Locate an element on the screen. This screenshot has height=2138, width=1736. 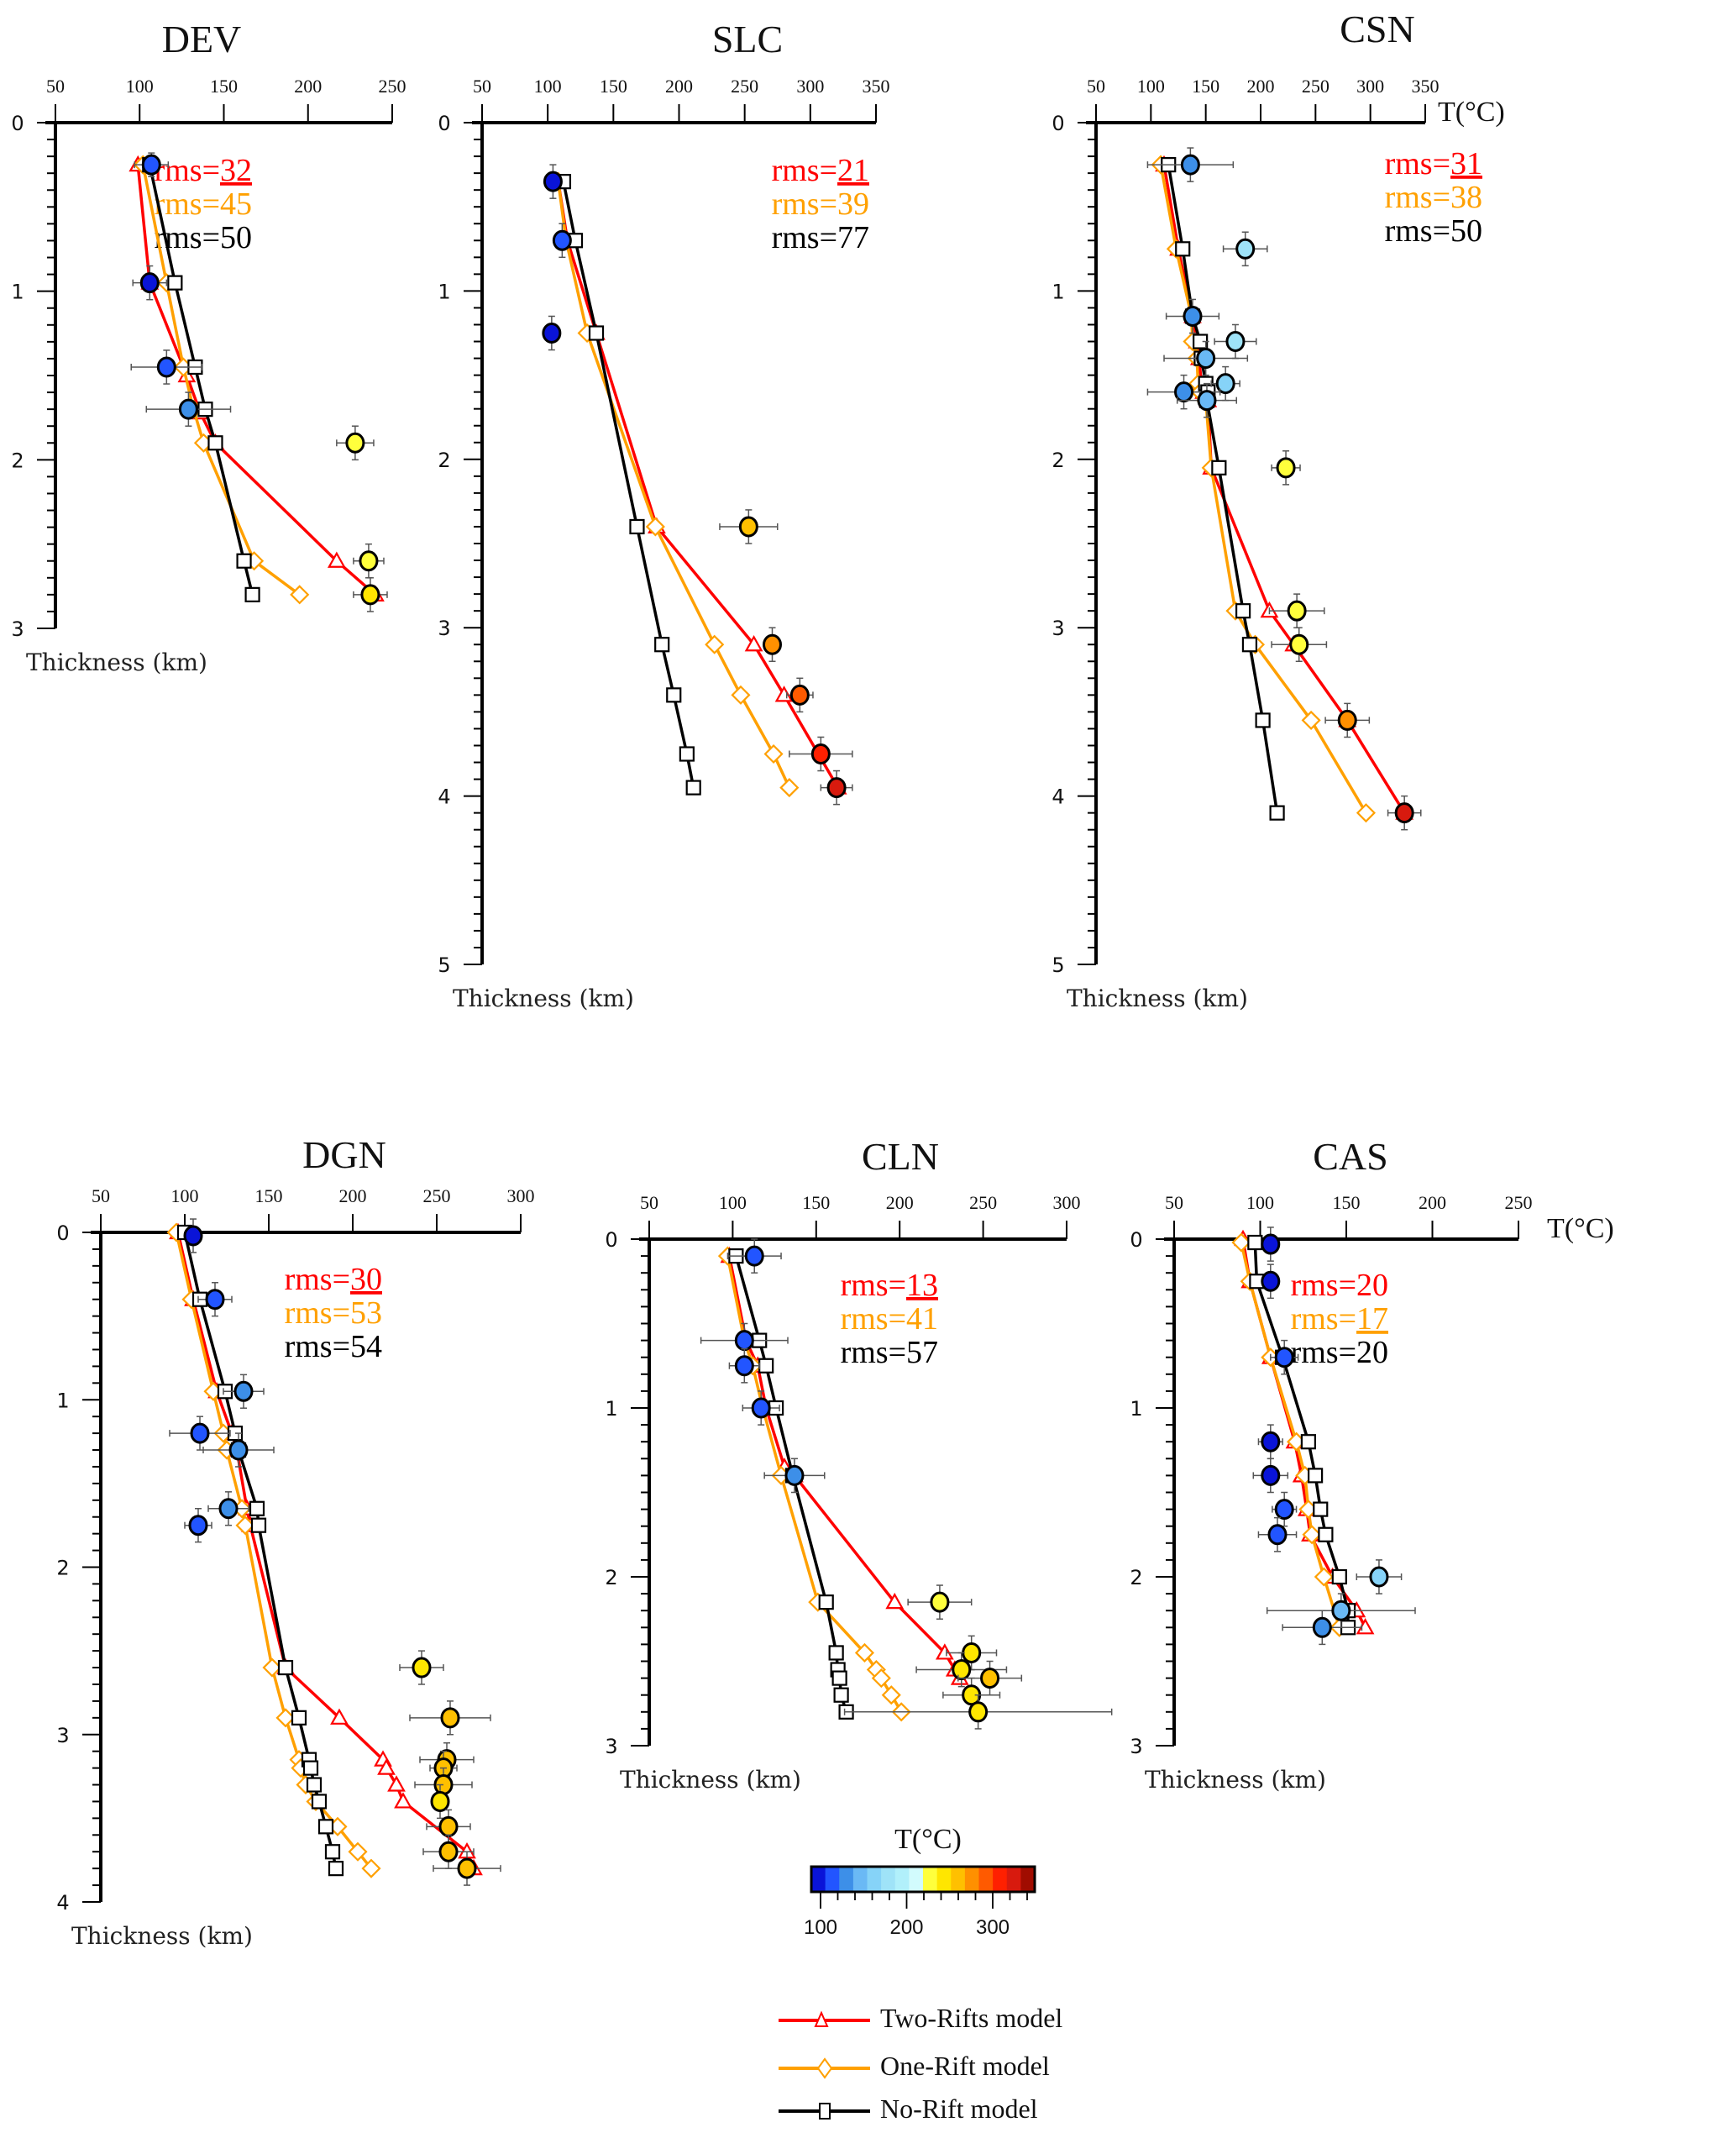
colorbar: T(°C) 100 200 300 is located at coordinates (920, 1882).